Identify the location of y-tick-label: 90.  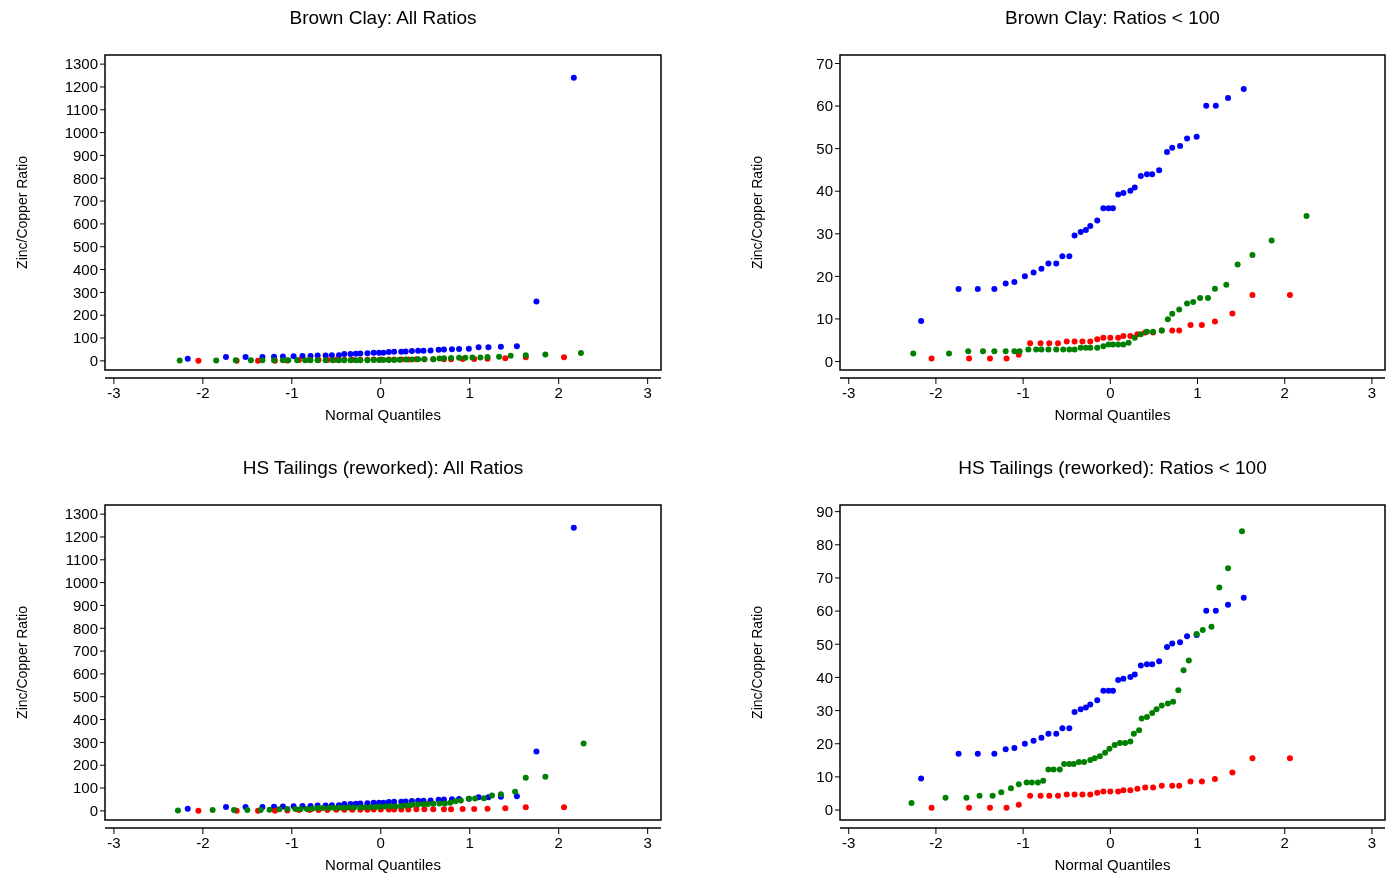
(824, 511).